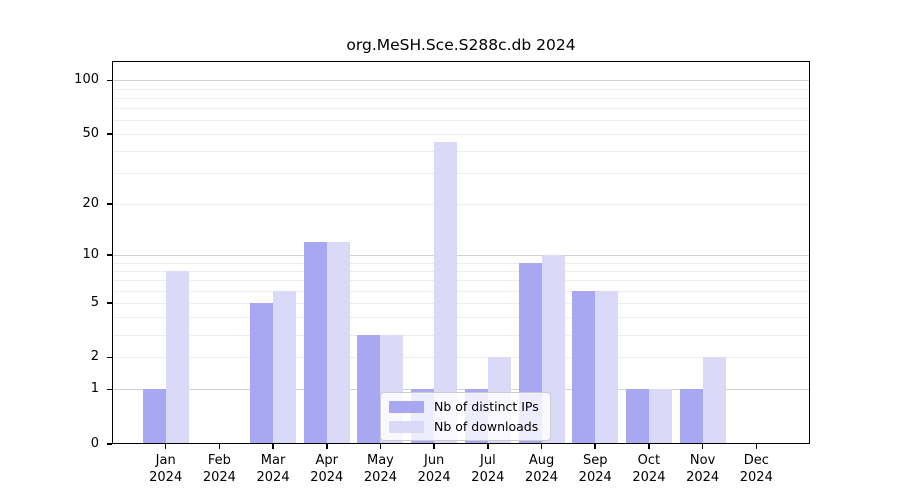 The height and width of the screenshot is (500, 900). Describe the element at coordinates (262, 373) in the screenshot. I see `bar-ips-mar` at that location.